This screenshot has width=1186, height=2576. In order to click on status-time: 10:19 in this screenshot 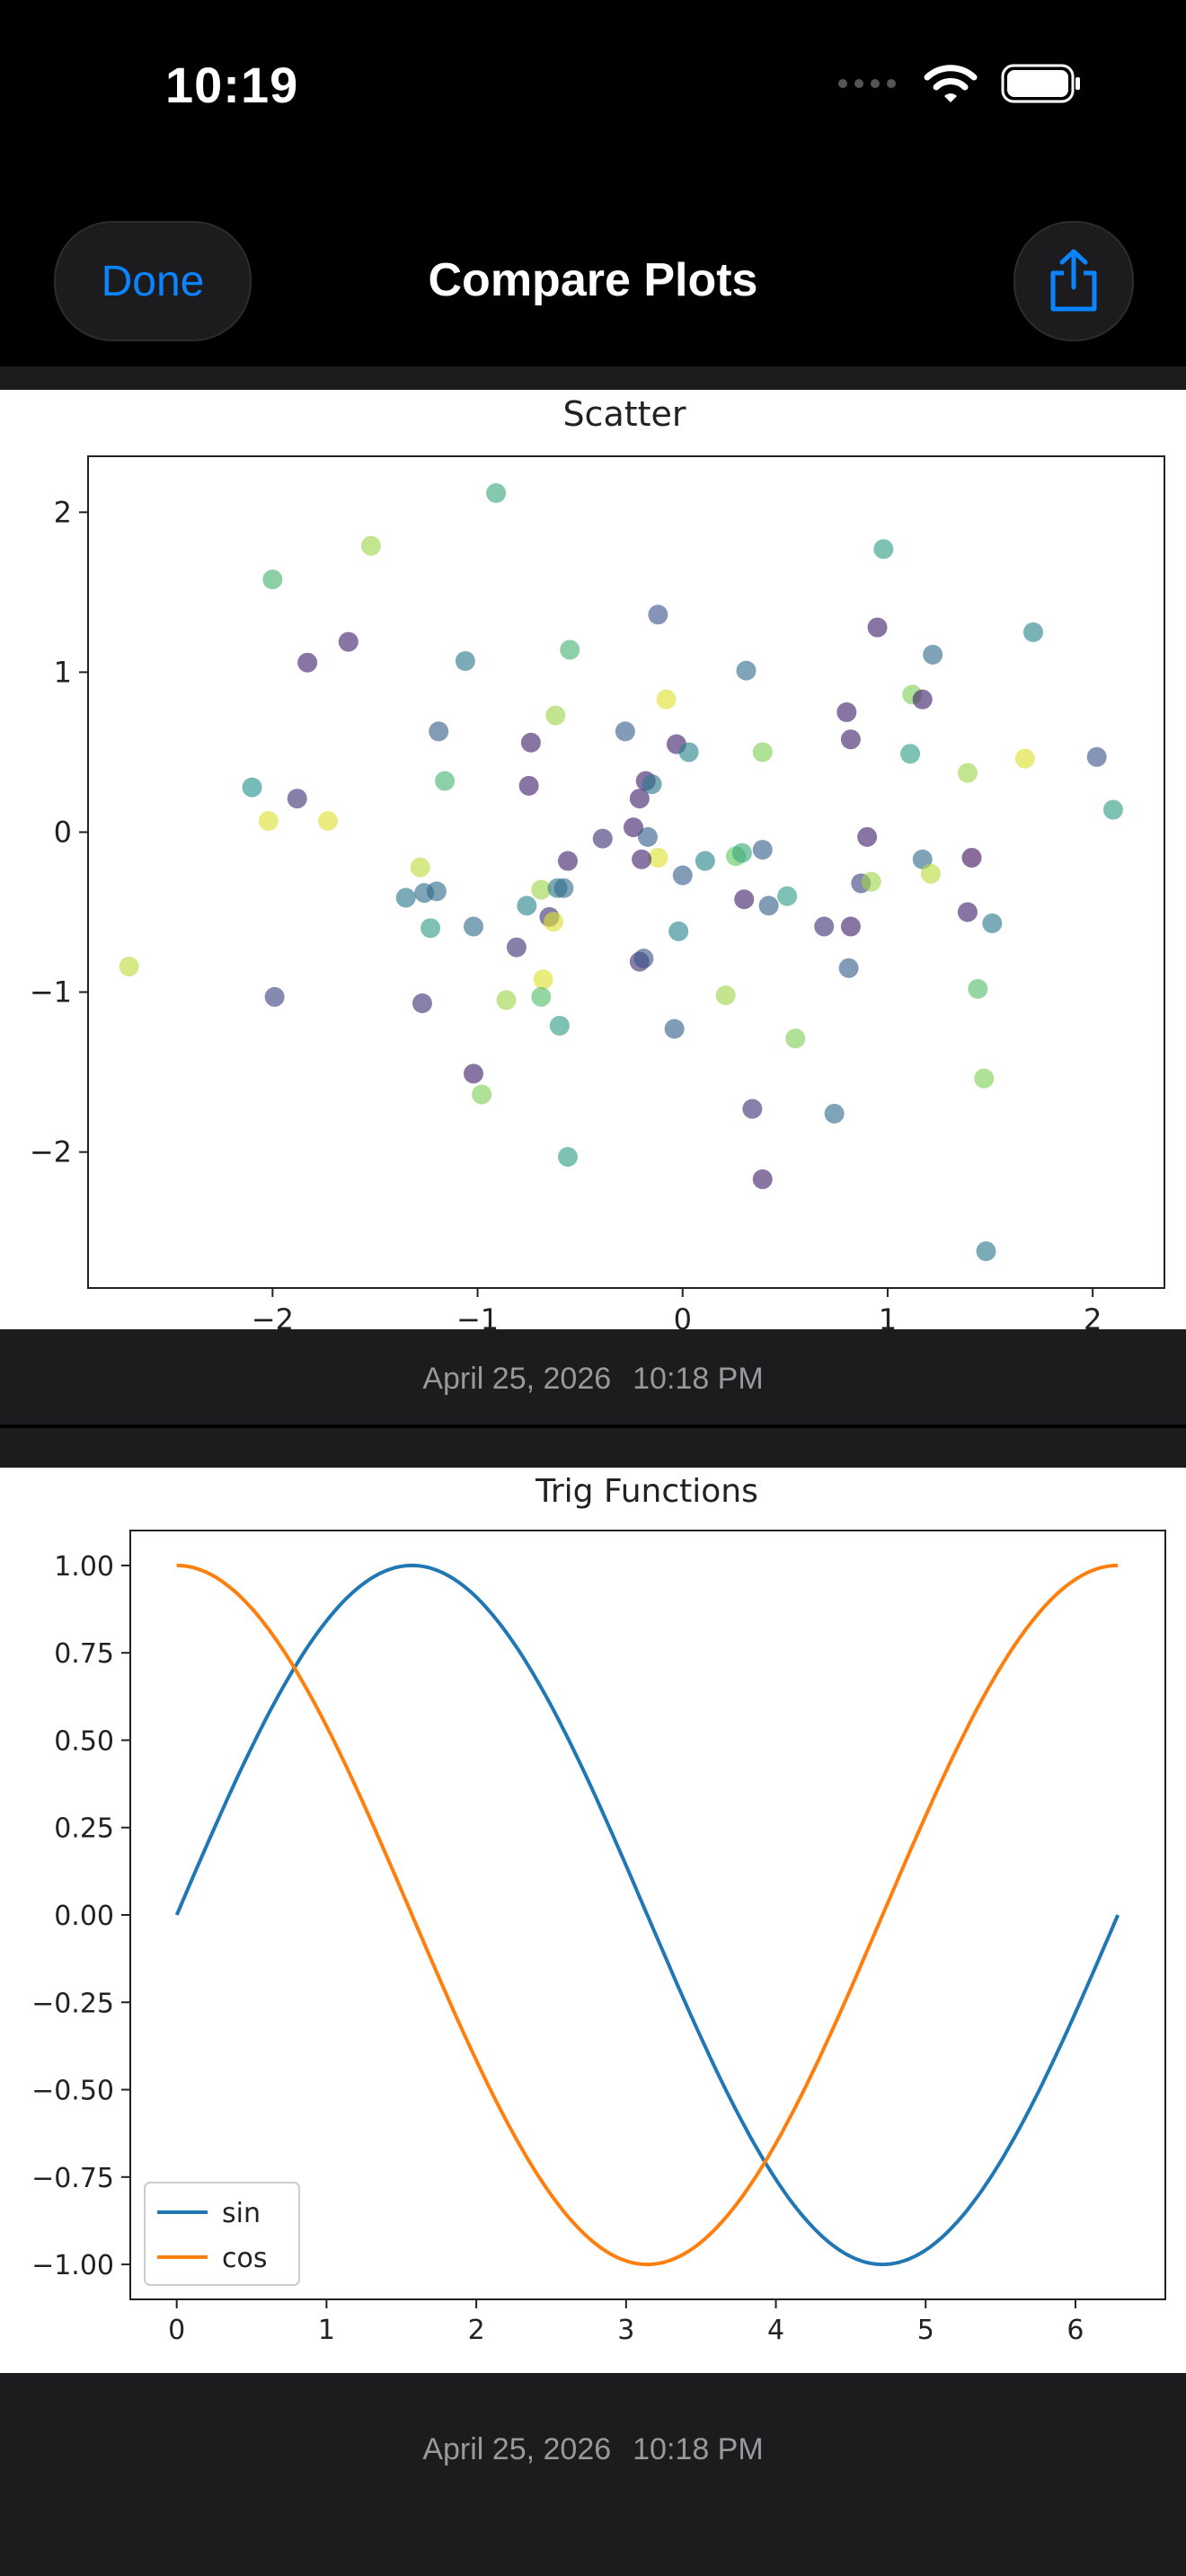, I will do `click(232, 85)`.